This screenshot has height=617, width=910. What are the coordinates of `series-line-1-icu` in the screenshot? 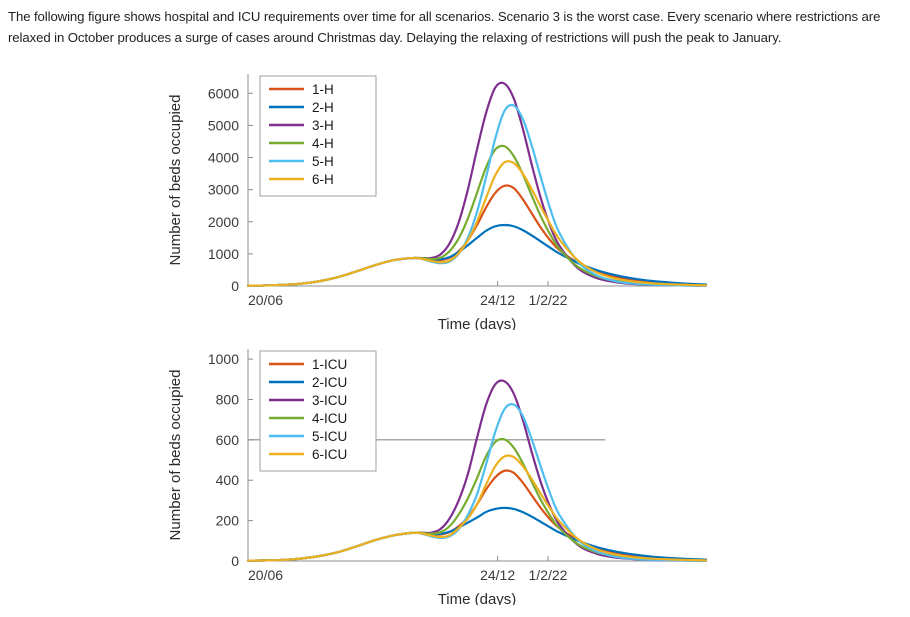 It's located at (477, 515).